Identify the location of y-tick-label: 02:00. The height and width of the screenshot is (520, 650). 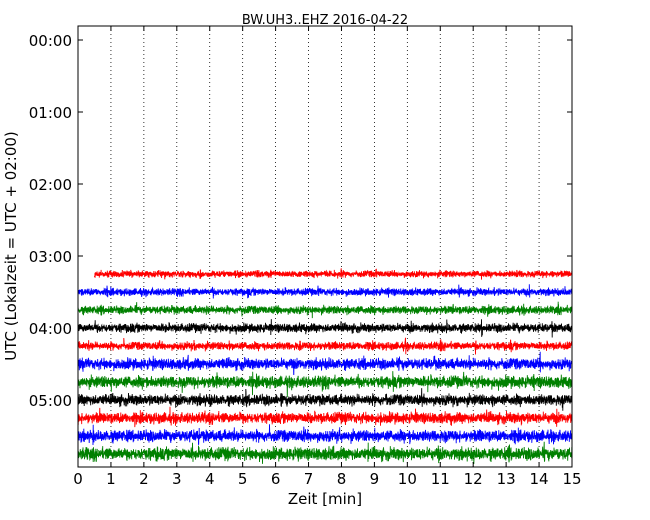
(50, 185).